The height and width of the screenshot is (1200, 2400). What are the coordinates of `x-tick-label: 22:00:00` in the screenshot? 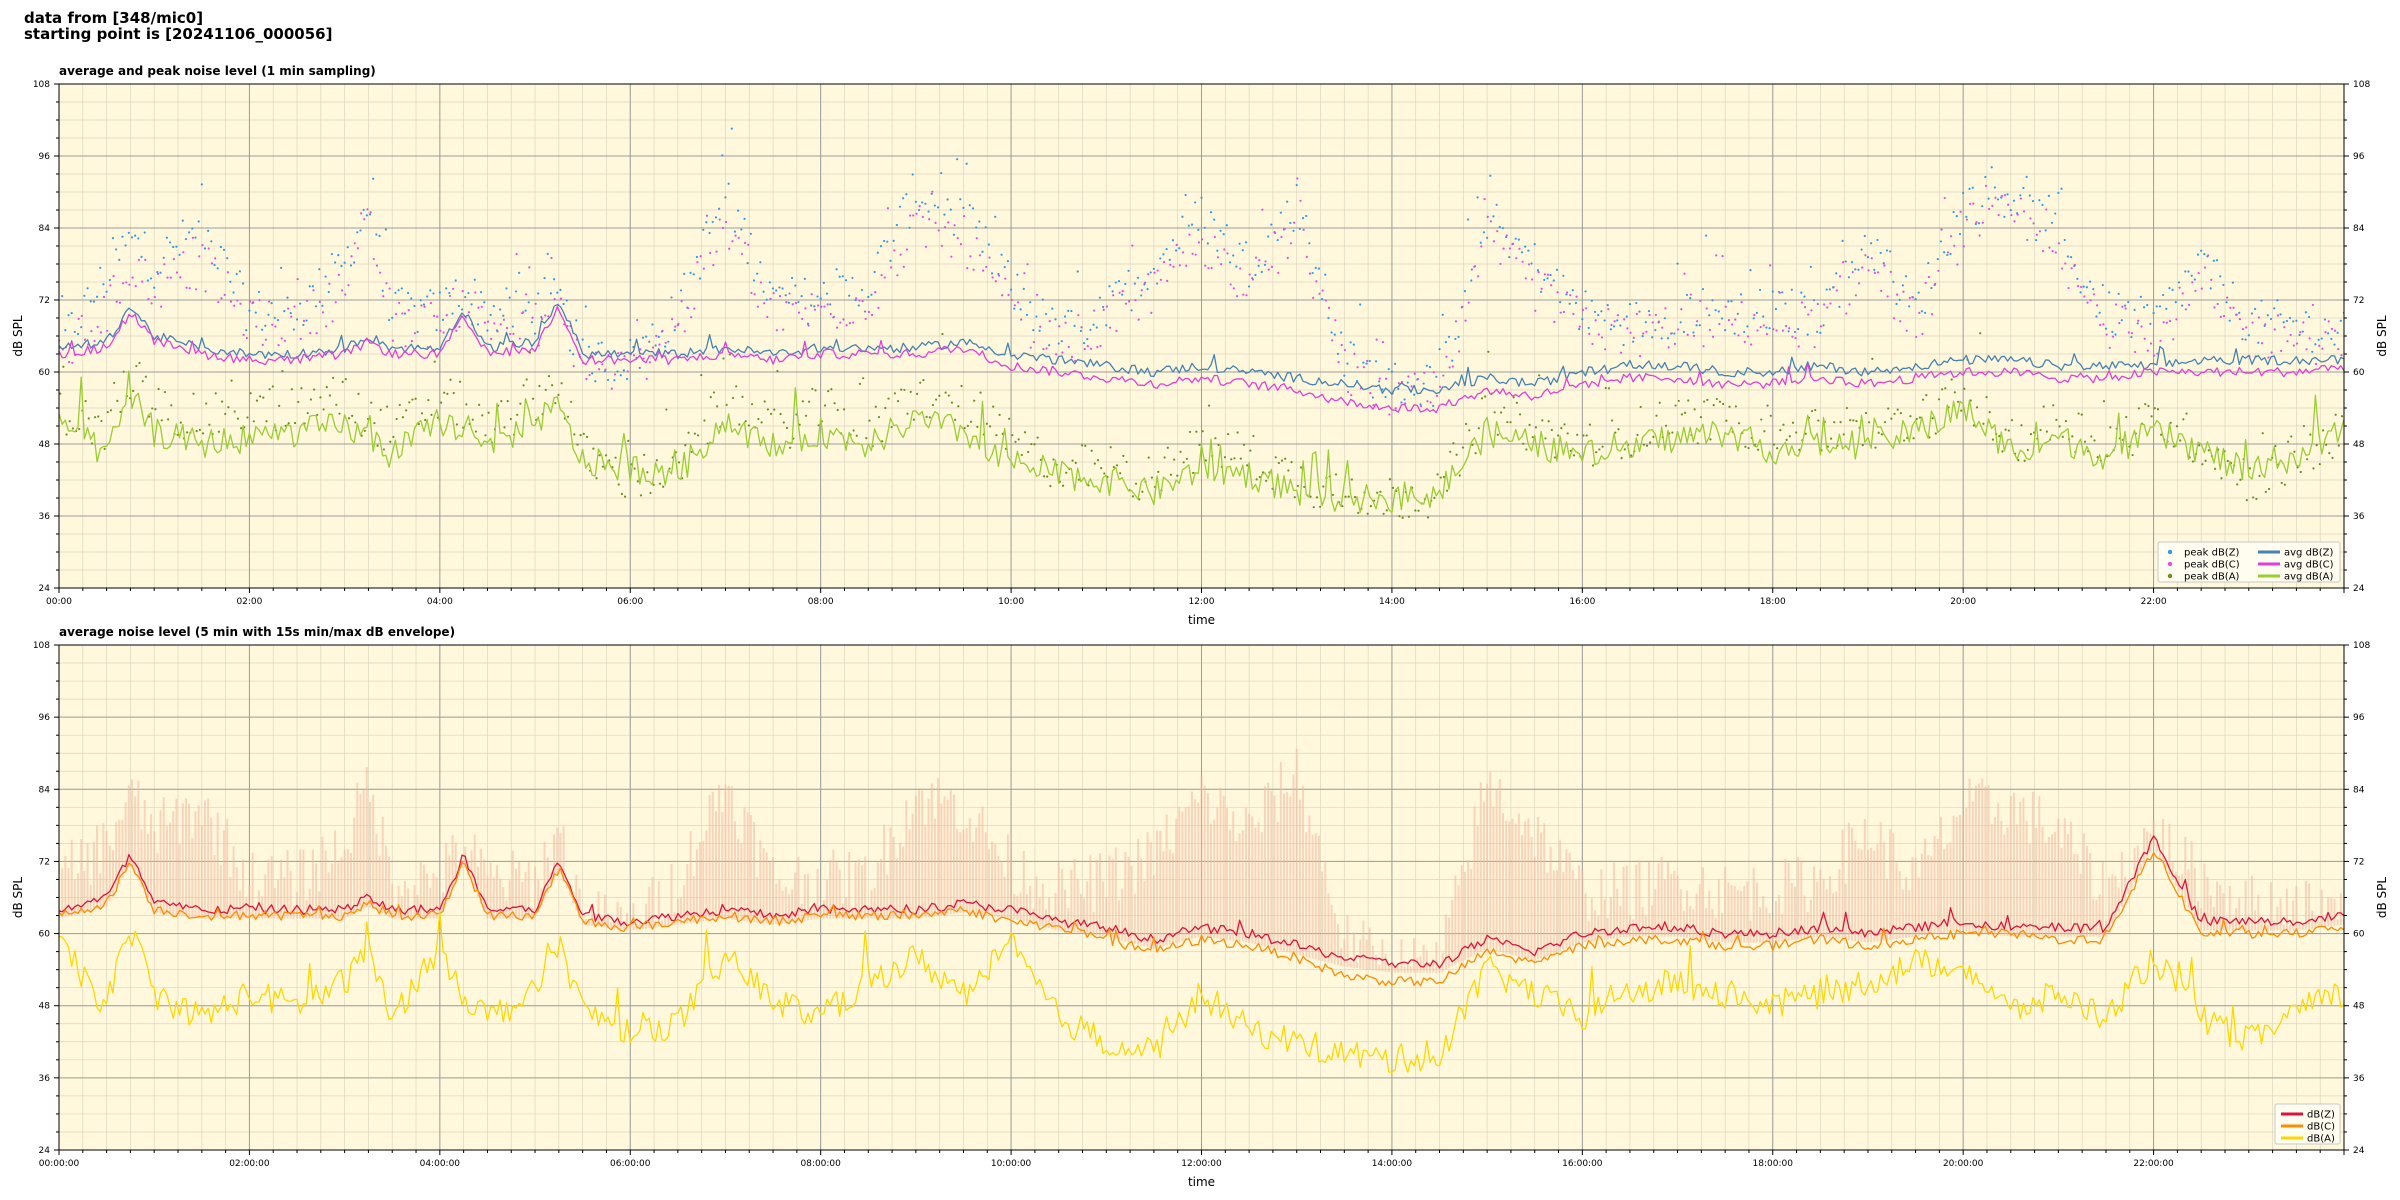 It's located at (2153, 1164).